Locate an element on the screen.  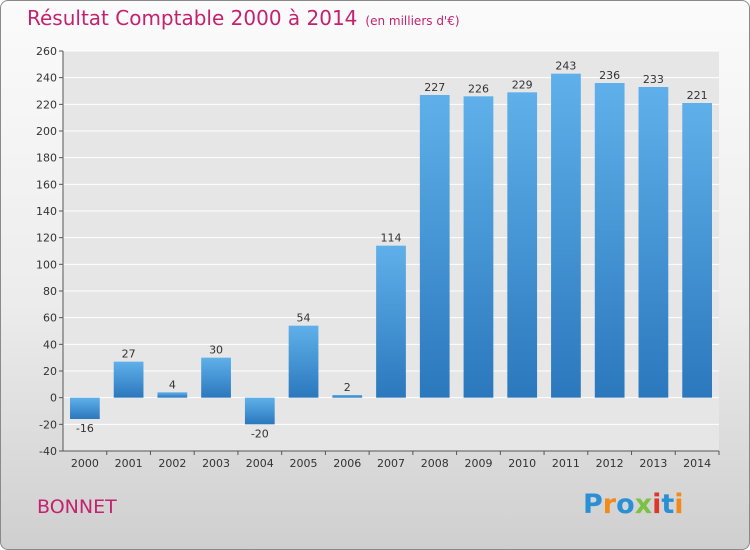
data-label: 233 is located at coordinates (653, 79).